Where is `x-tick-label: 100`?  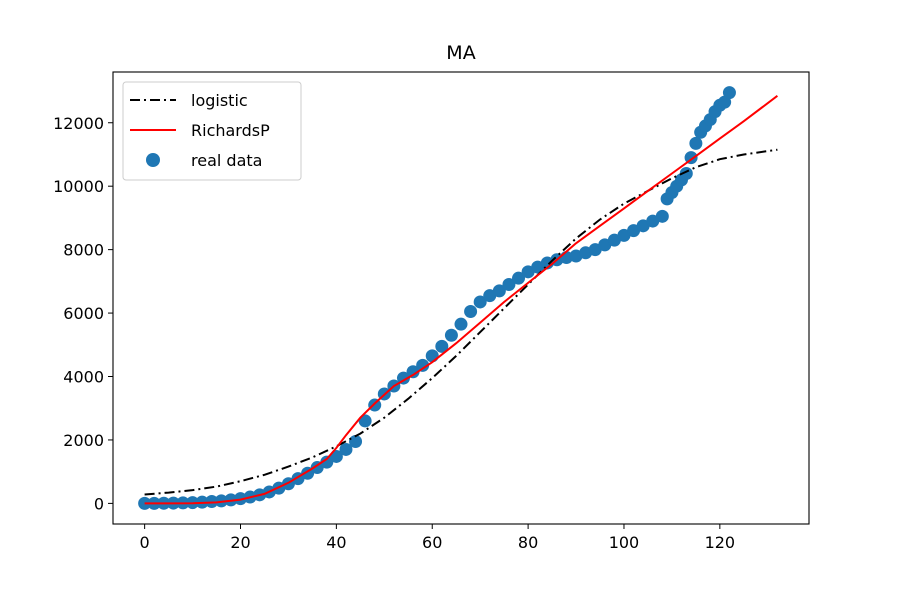
x-tick-label: 100 is located at coordinates (624, 542).